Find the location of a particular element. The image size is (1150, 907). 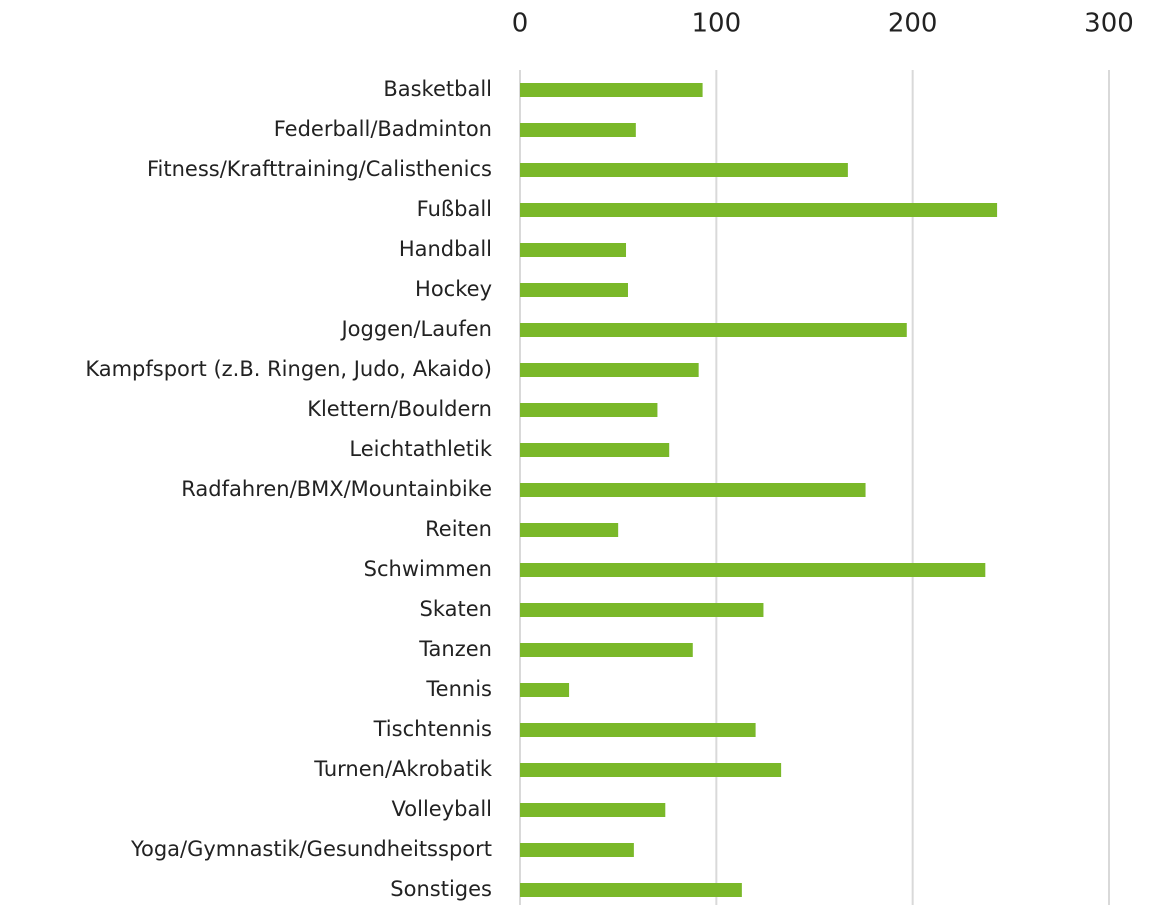

y-tick-label: Sonstiges is located at coordinates (441, 889).